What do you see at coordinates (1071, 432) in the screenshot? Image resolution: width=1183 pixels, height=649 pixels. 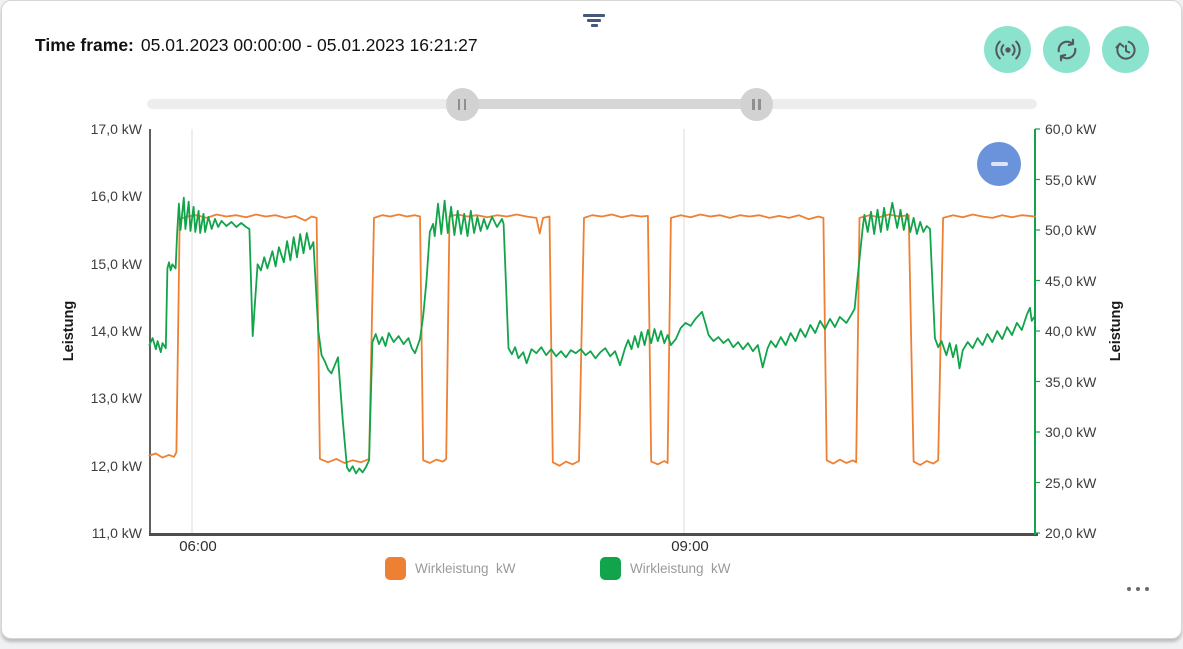 I see `y-right-tick-label: 30,0 kW` at bounding box center [1071, 432].